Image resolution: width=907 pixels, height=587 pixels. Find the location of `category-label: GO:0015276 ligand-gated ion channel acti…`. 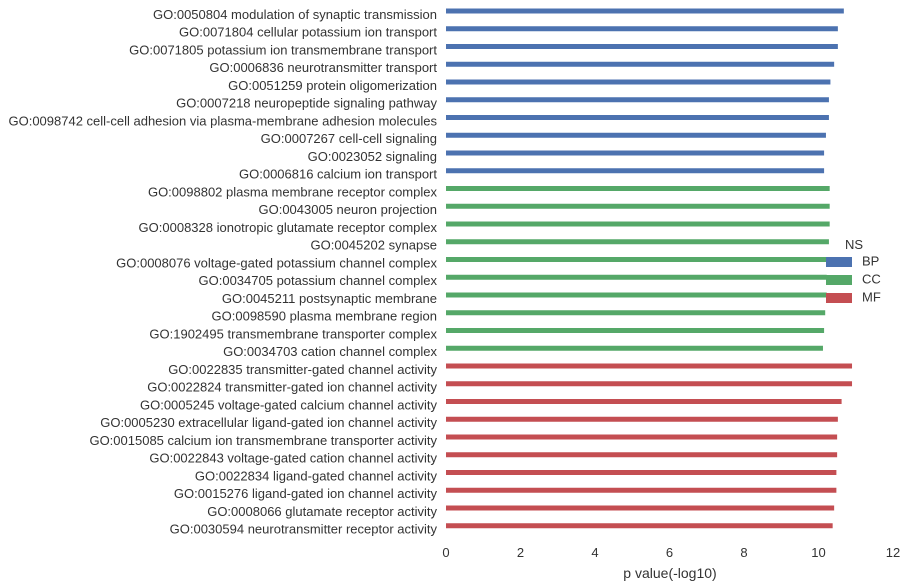

category-label: GO:0015276 ligand-gated ion channel acti… is located at coordinates (306, 493).